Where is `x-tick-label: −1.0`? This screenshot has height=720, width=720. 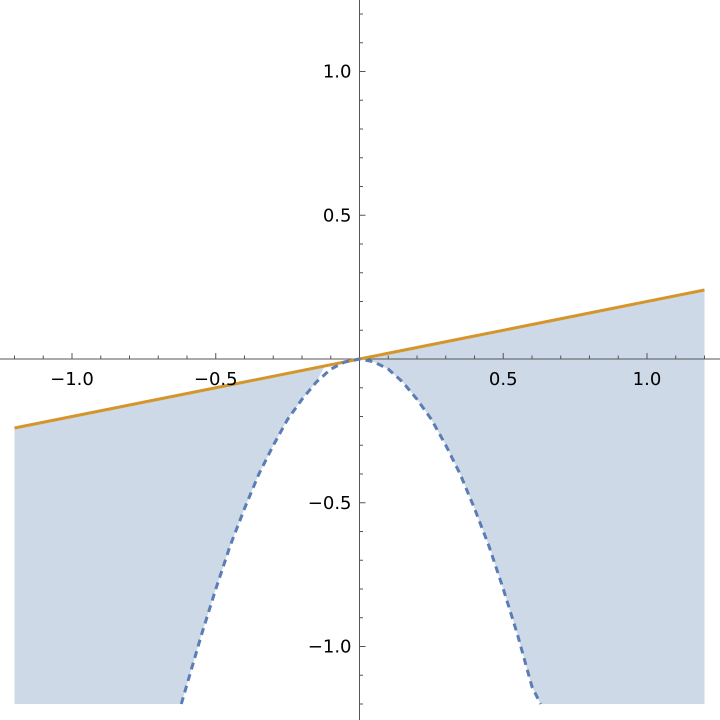 x-tick-label: −1.0 is located at coordinates (72, 379).